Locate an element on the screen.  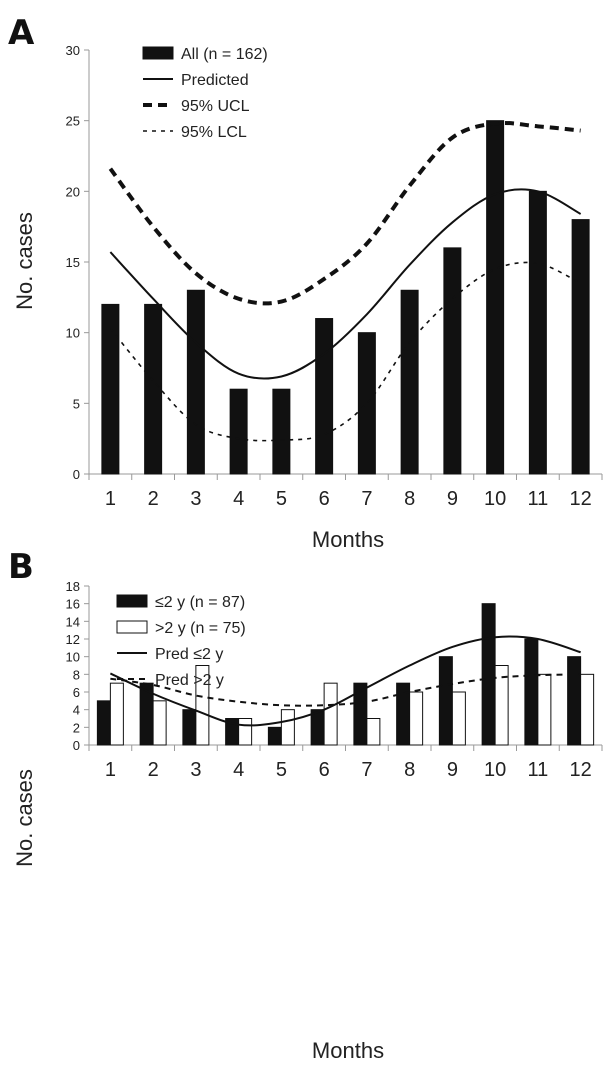
panel-b-letter: B is located at coordinates (21, 567).